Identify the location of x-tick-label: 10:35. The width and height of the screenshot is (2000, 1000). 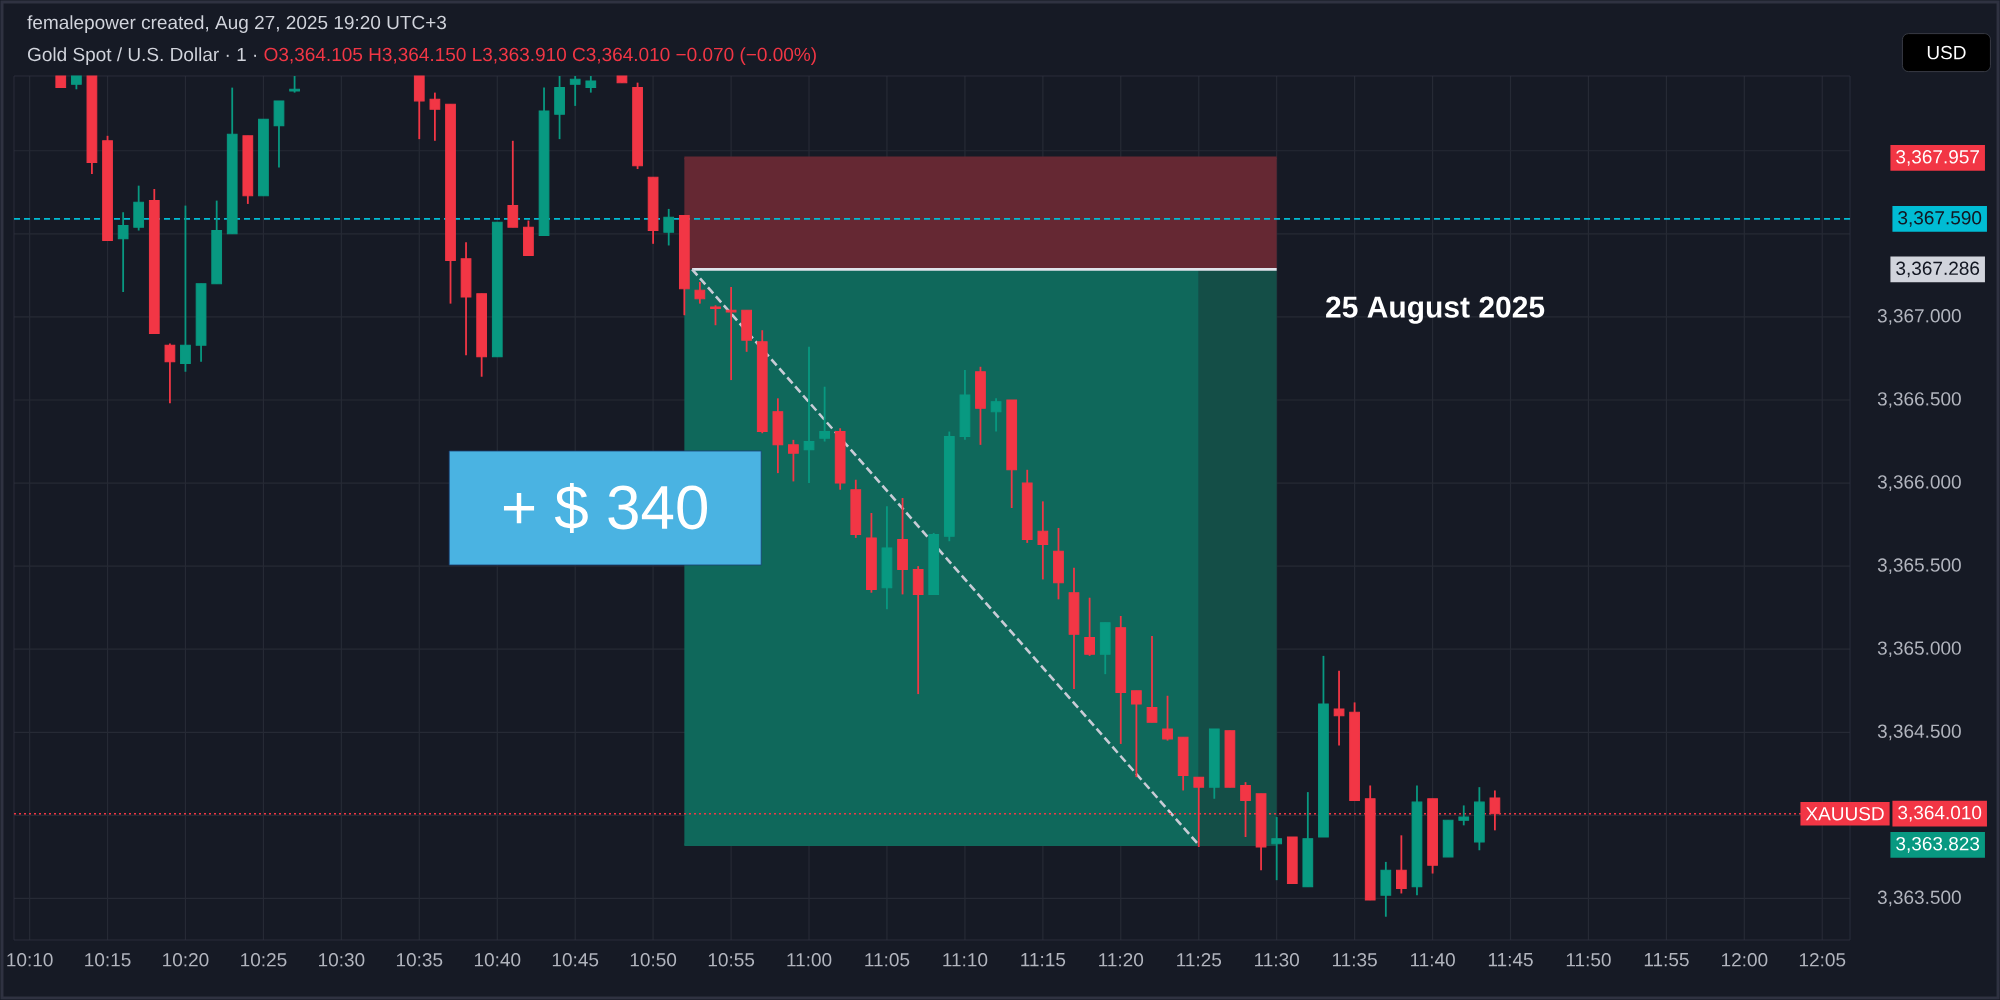
(419, 960).